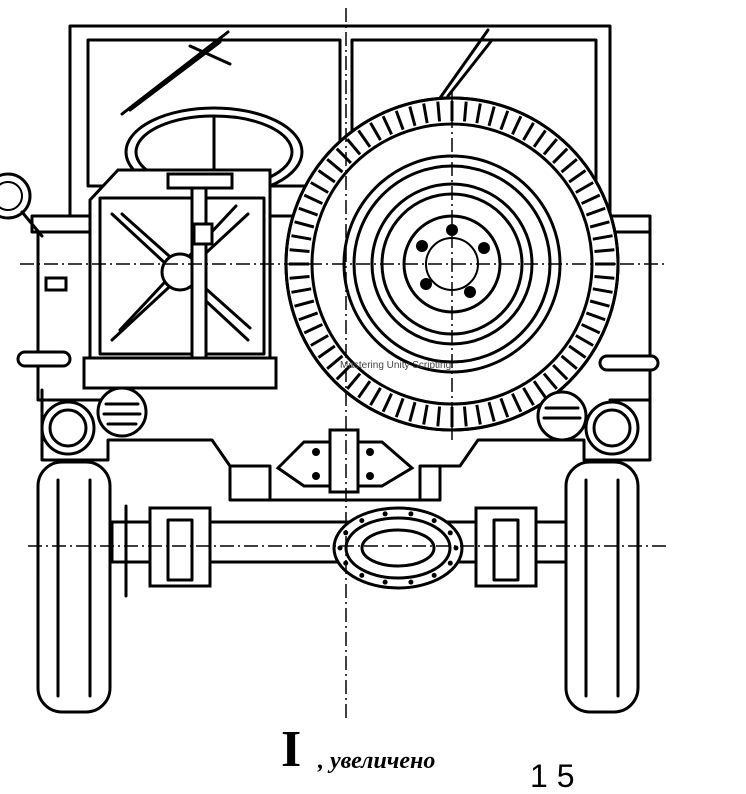  Describe the element at coordinates (349, 551) in the screenshot. I see `rear-axle` at that location.